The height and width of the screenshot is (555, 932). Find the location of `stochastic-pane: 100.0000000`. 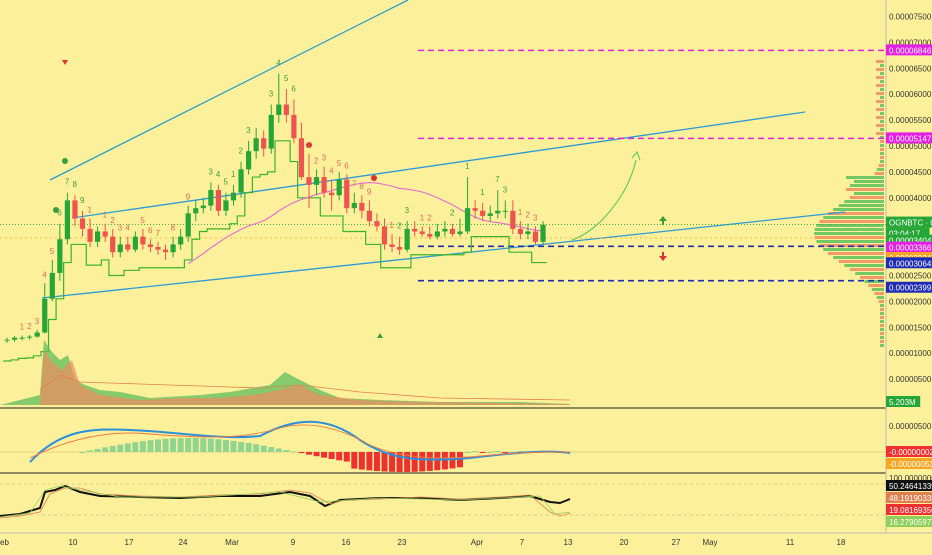

stochastic-pane: 100.0000000 is located at coordinates (466, 496).